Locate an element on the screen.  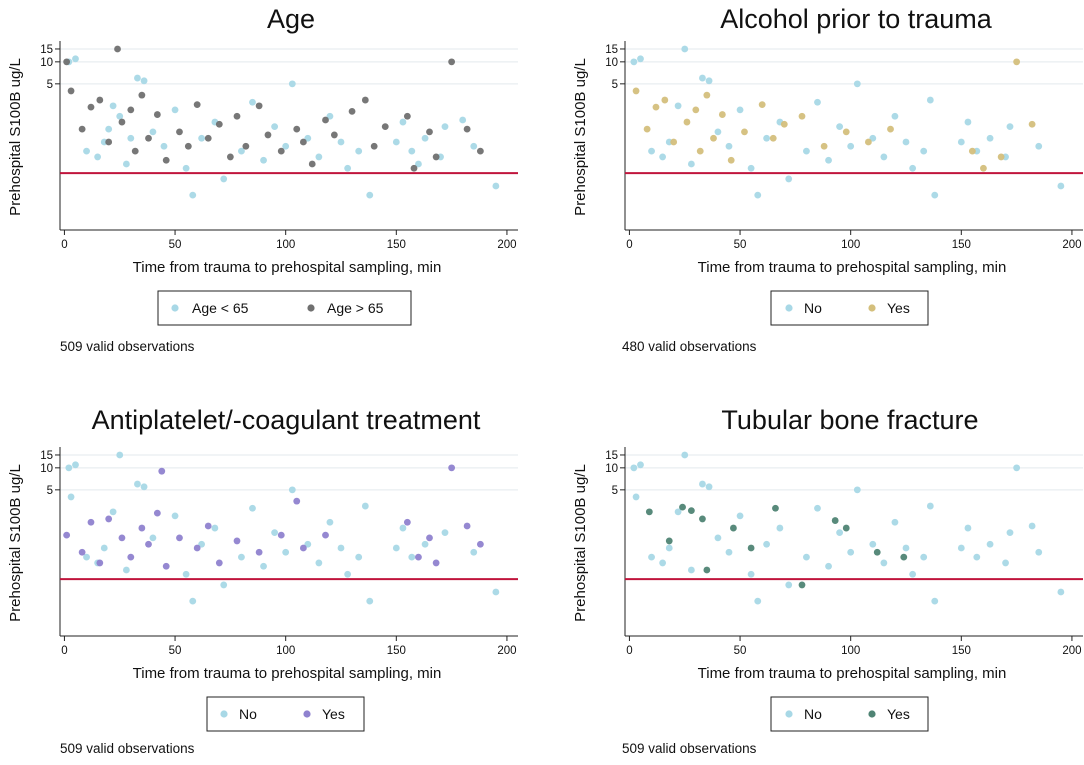
panel-title: Alcohol prior to trauma is located at coordinates (856, 19).